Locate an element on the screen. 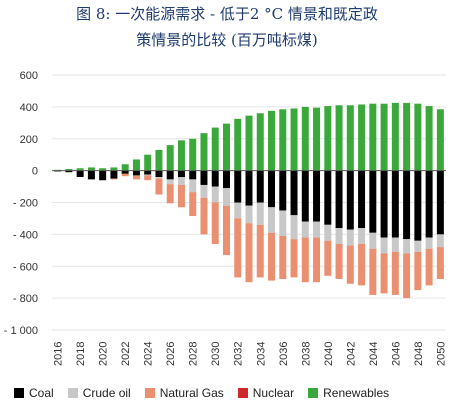  x-tick-label: 2018 is located at coordinates (81, 354).